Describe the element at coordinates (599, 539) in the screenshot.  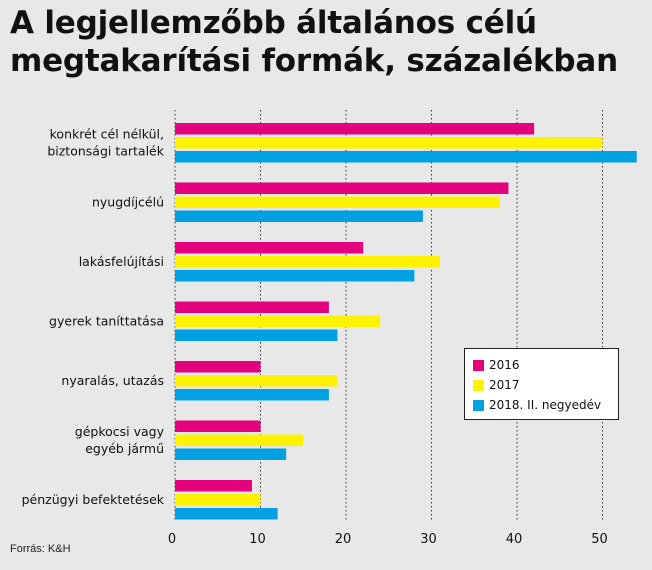
I see `x-tick-label-50: 50` at that location.